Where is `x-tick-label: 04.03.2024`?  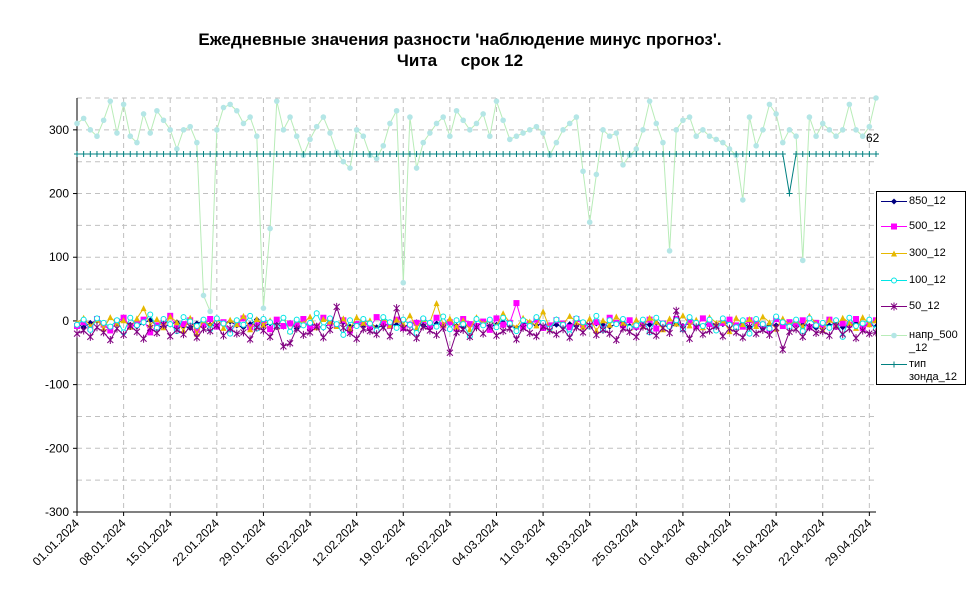 x-tick-label: 04.03.2024 is located at coordinates (475, 542).